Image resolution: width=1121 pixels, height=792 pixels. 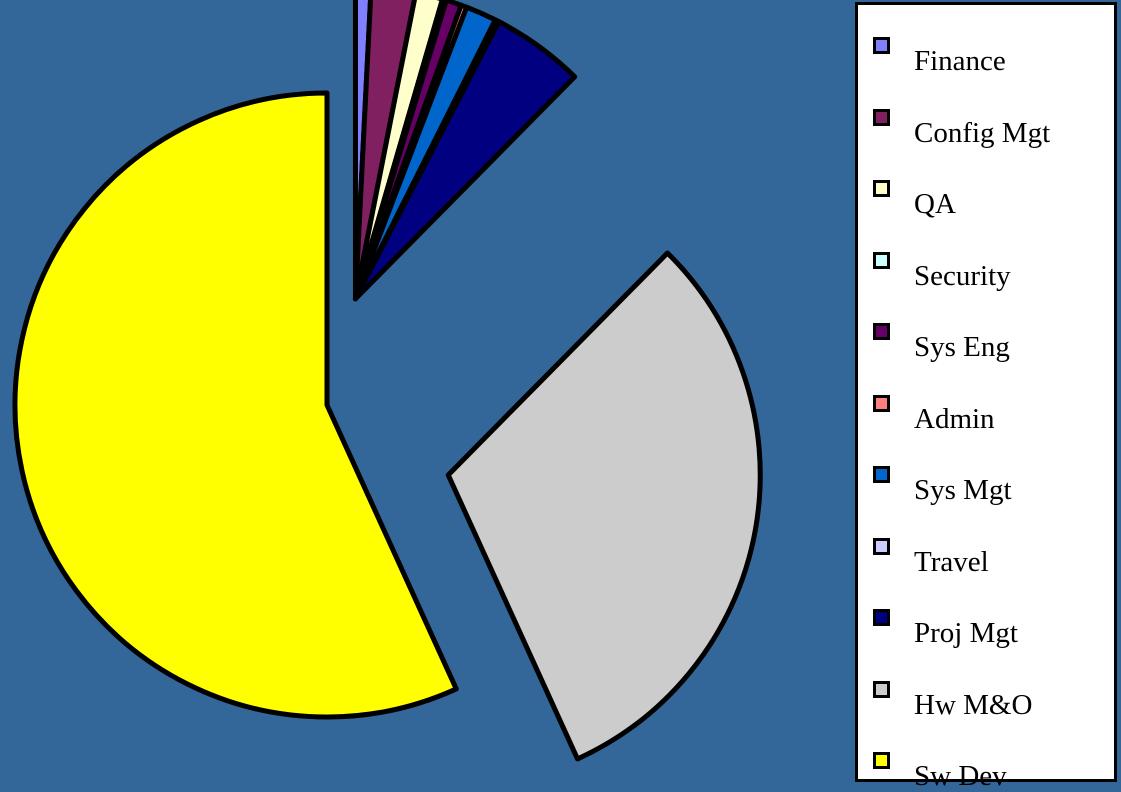 What do you see at coordinates (973, 704) in the screenshot?
I see `legend-label: Hw M&O` at bounding box center [973, 704].